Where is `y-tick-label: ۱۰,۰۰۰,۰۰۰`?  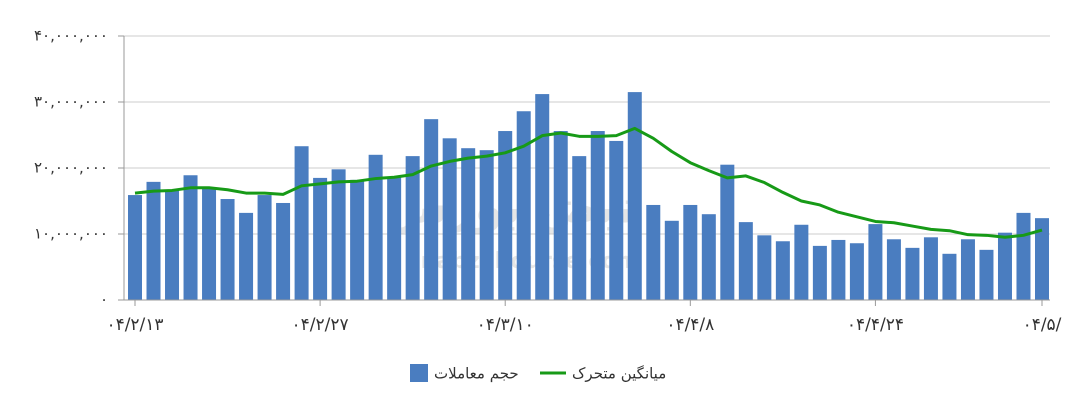 y-tick-label: ۱۰,۰۰۰,۰۰۰ is located at coordinates (71, 234).